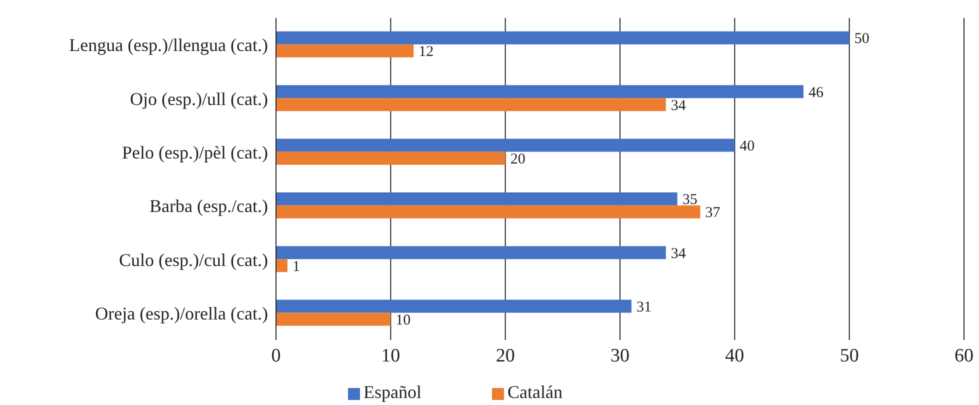  What do you see at coordinates (747, 146) in the screenshot?
I see `data-label: 40` at bounding box center [747, 146].